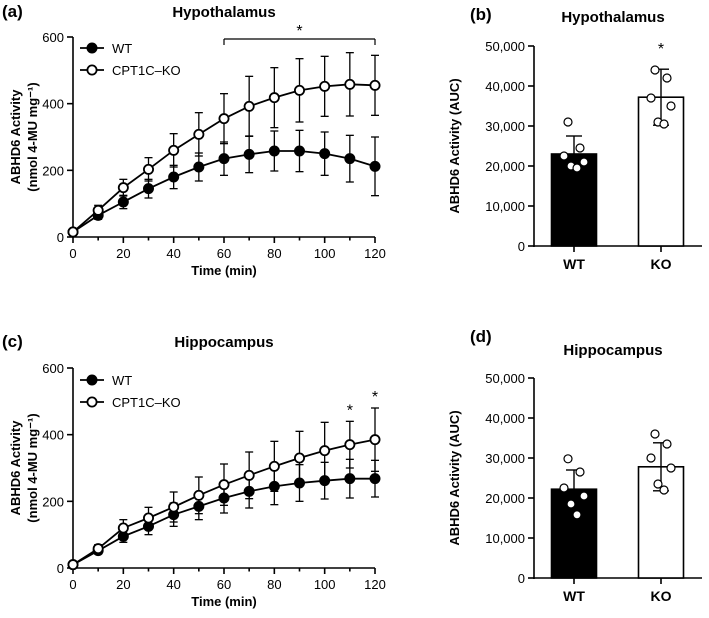  I want to click on panel-label: (a), so click(12, 11).